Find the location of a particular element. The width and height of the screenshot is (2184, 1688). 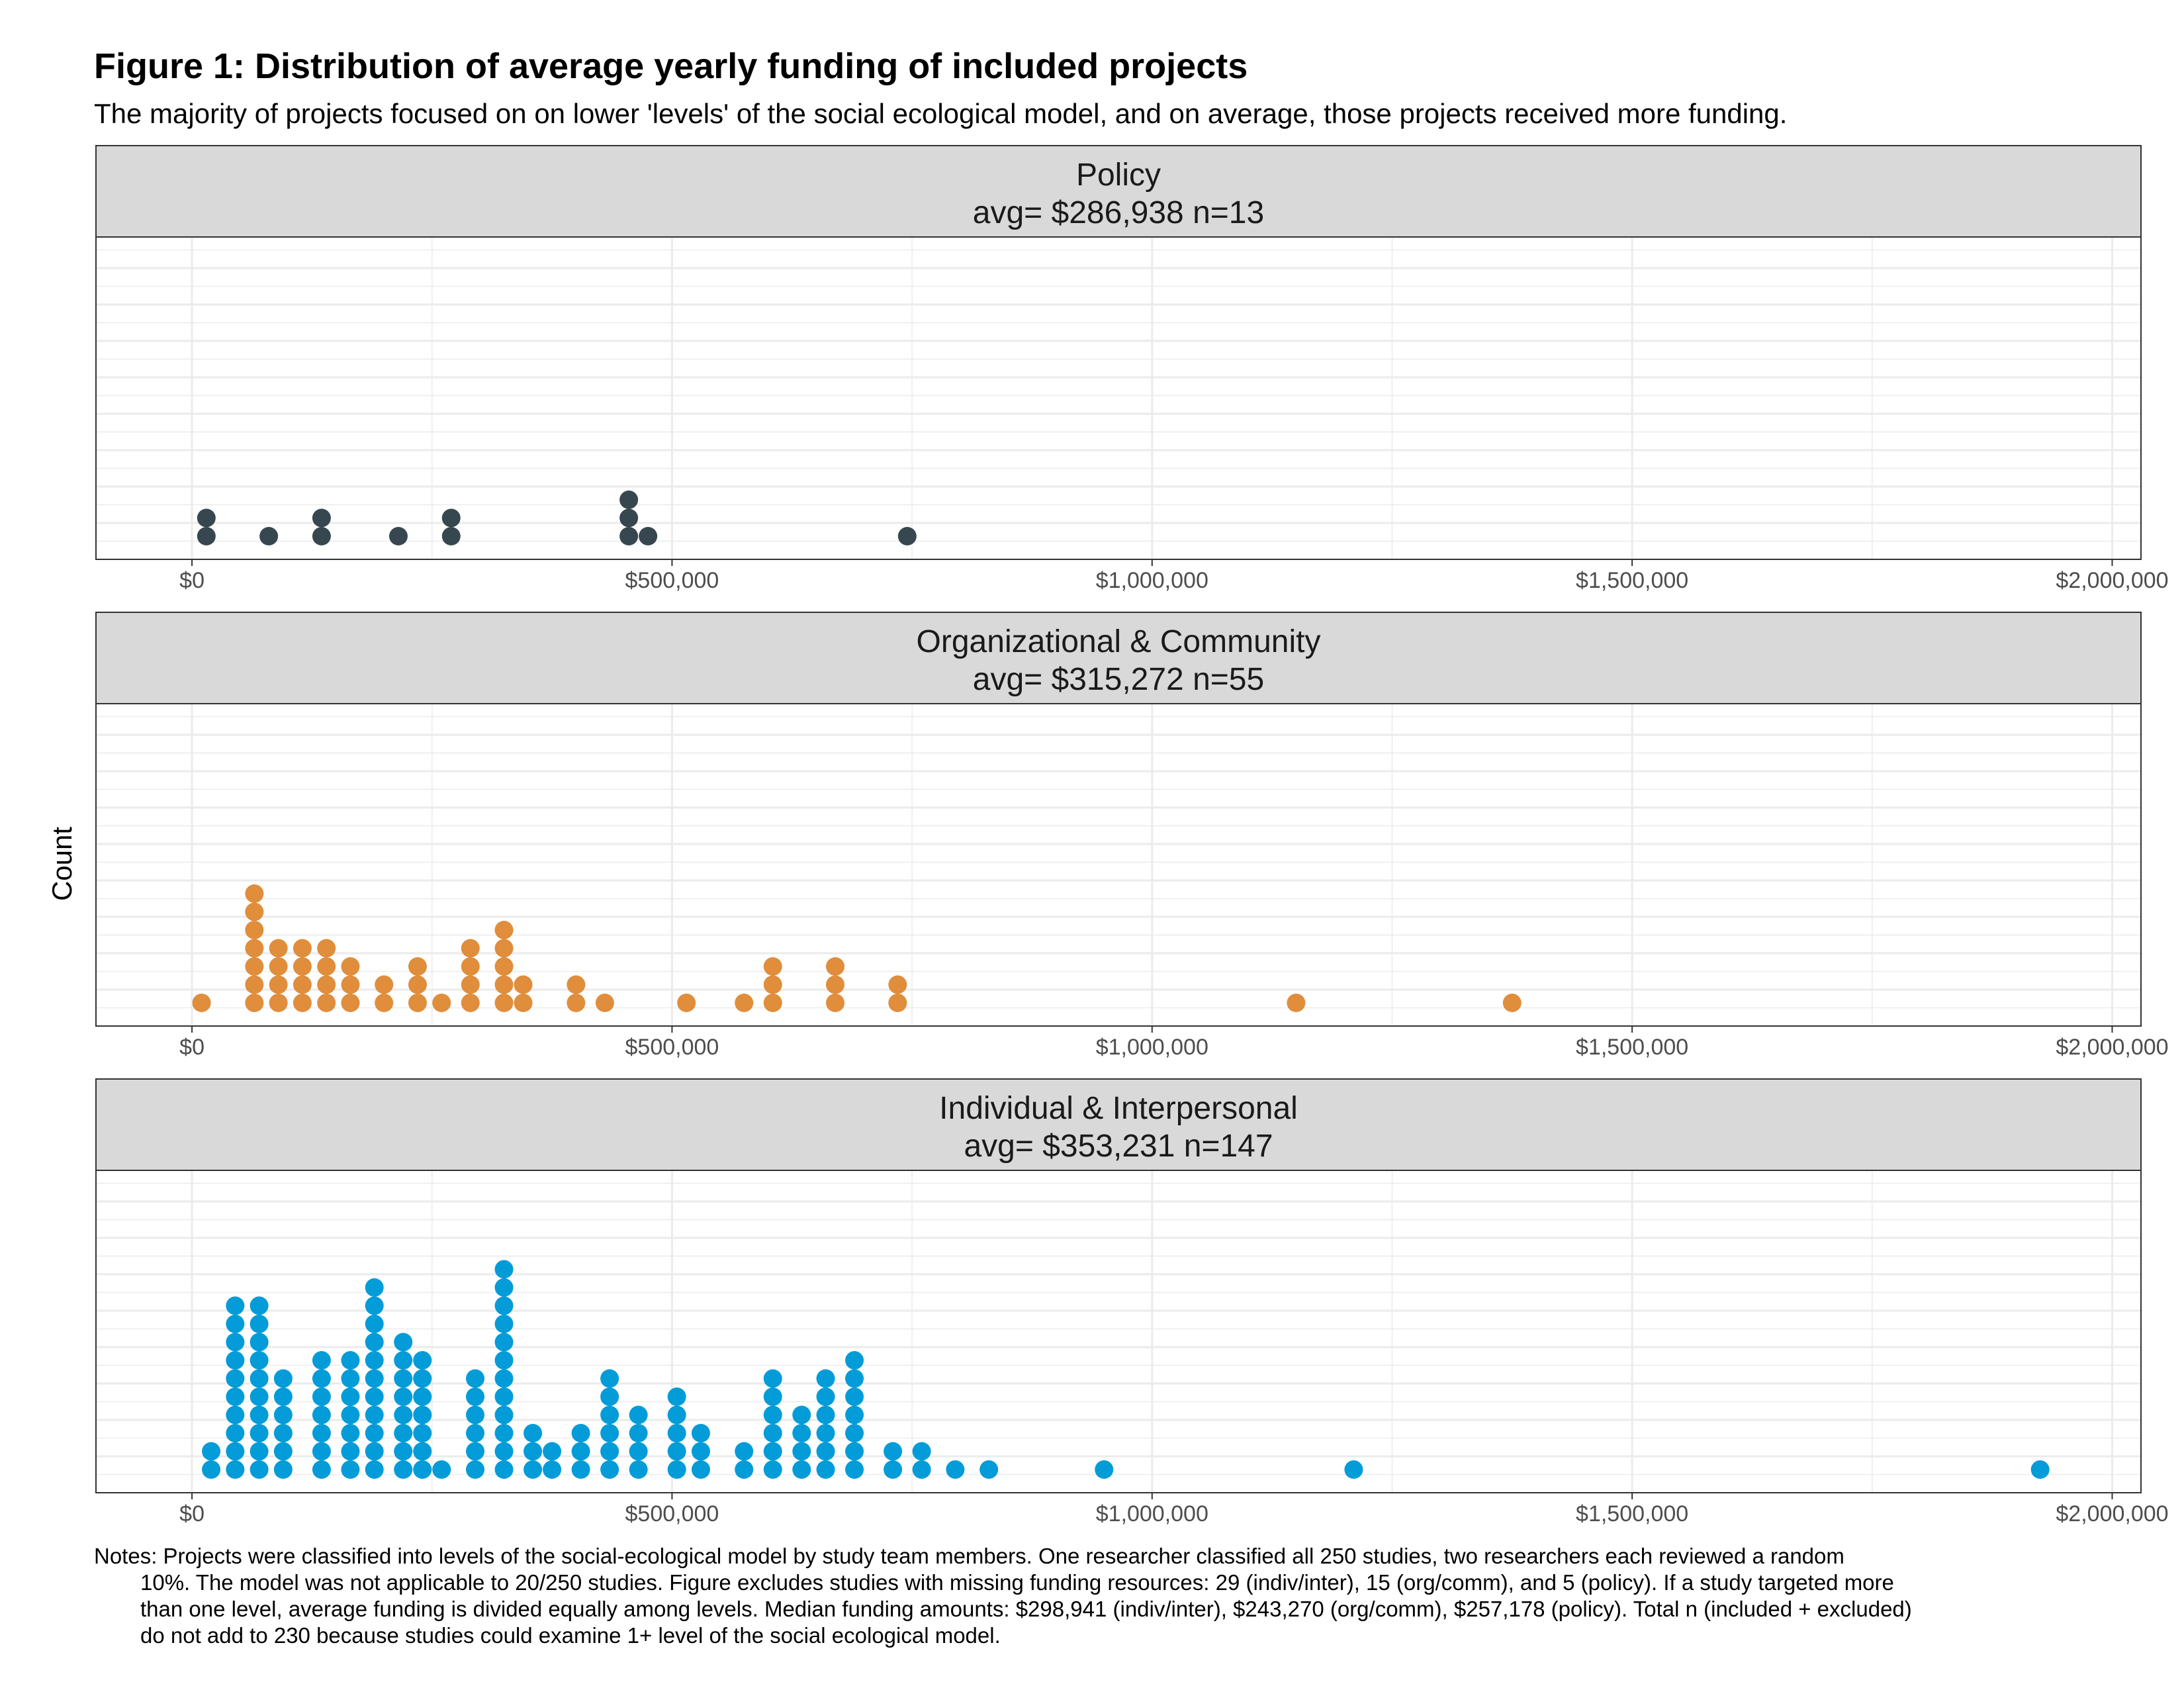

x-tick-label: $2,000,000 is located at coordinates (2112, 1513).